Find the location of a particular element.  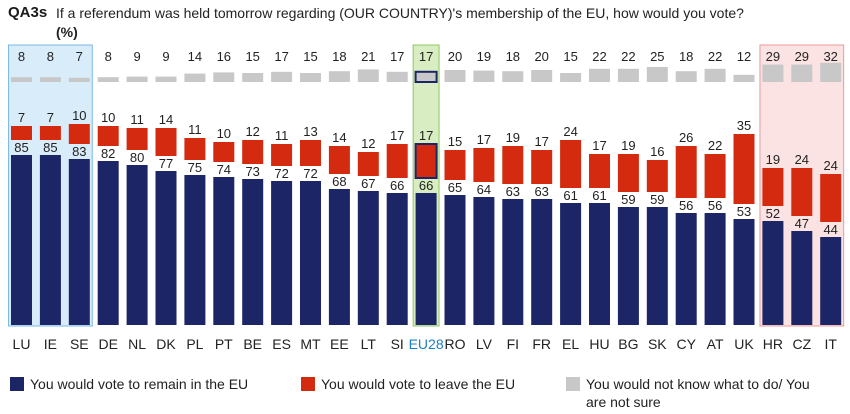

value-label-leave-lt: 12 is located at coordinates (368, 143).